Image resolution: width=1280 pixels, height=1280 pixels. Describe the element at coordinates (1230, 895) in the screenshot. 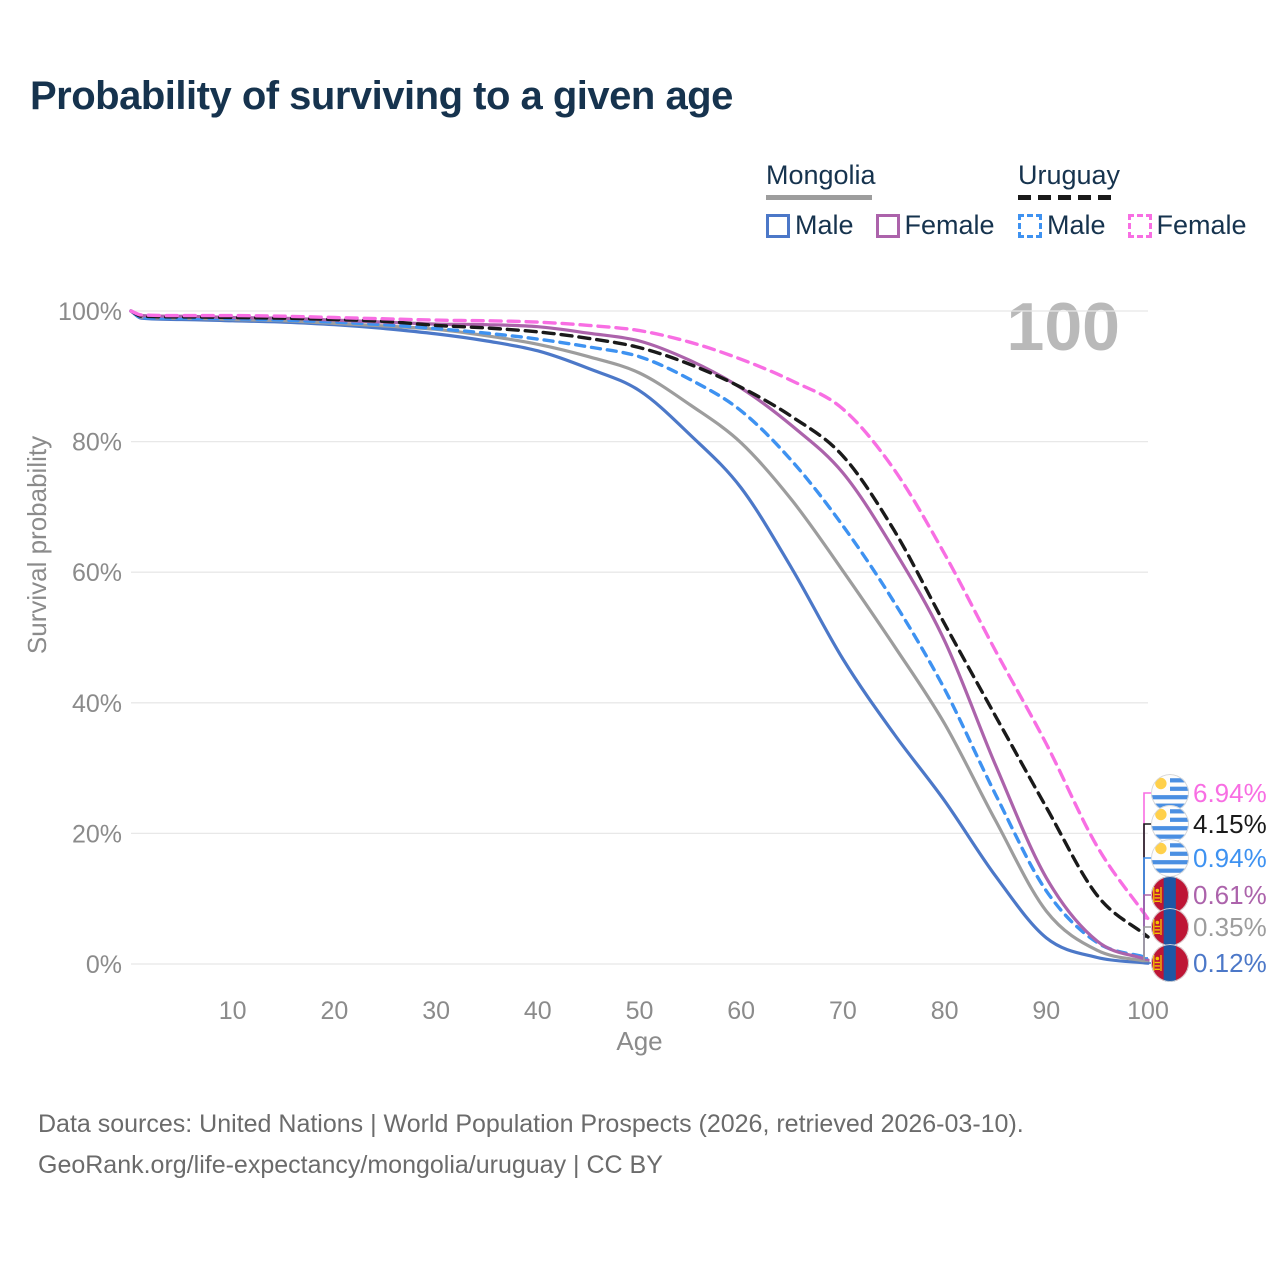

I see `end-value-mongolia-female: 0.61%` at that location.